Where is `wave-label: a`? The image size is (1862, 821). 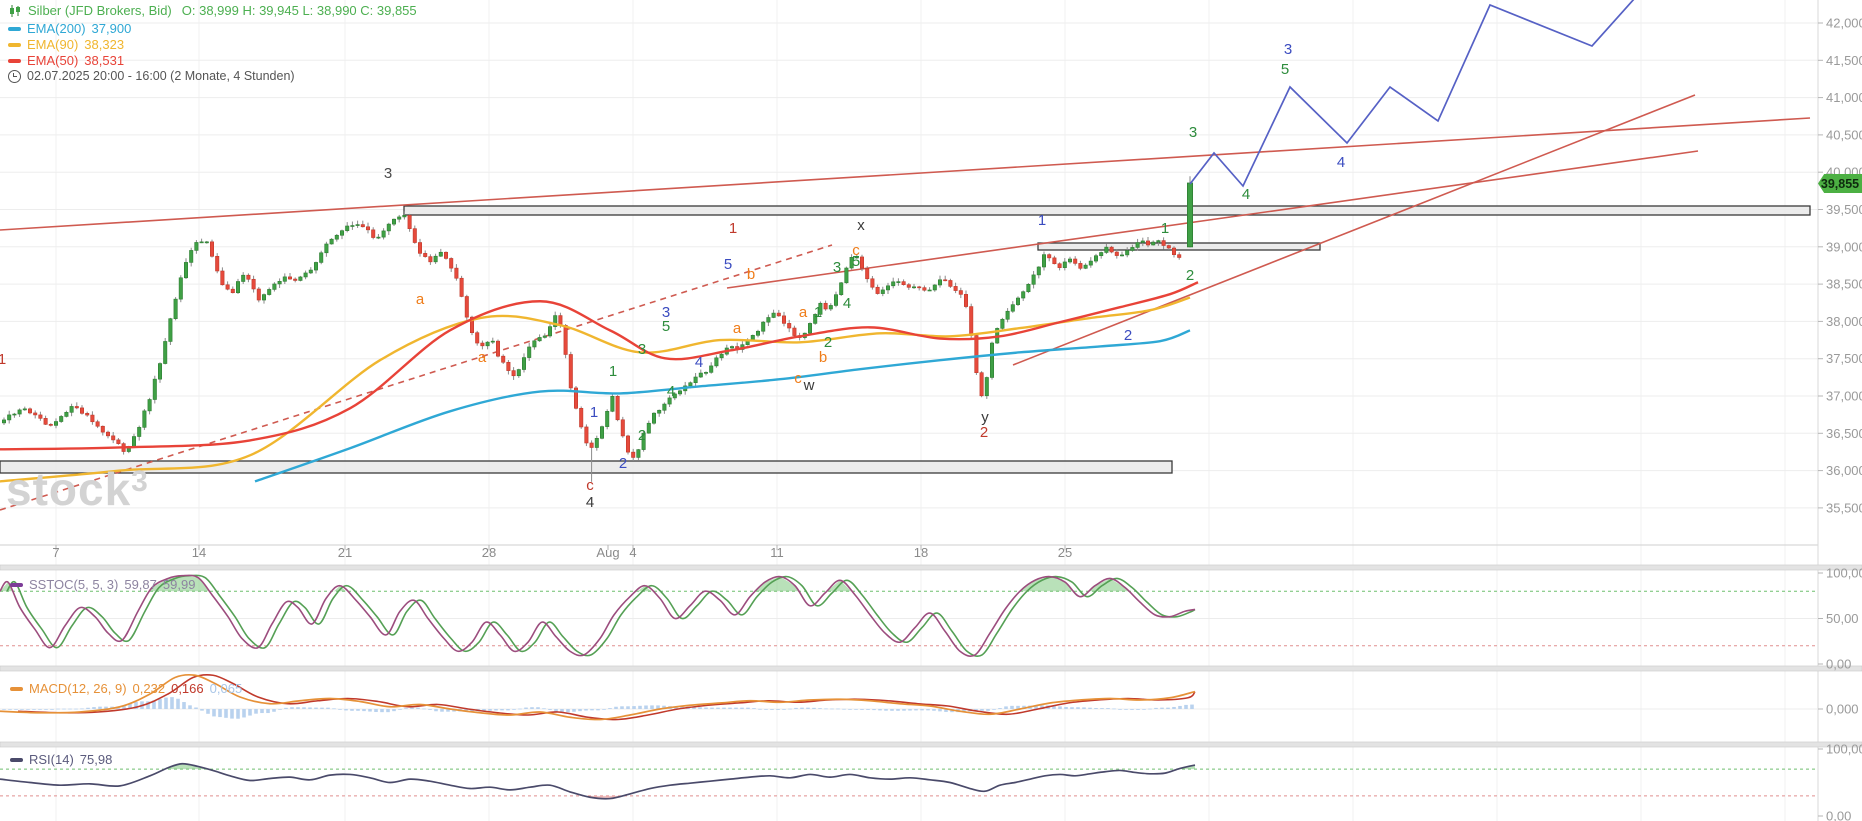 wave-label: a is located at coordinates (737, 328).